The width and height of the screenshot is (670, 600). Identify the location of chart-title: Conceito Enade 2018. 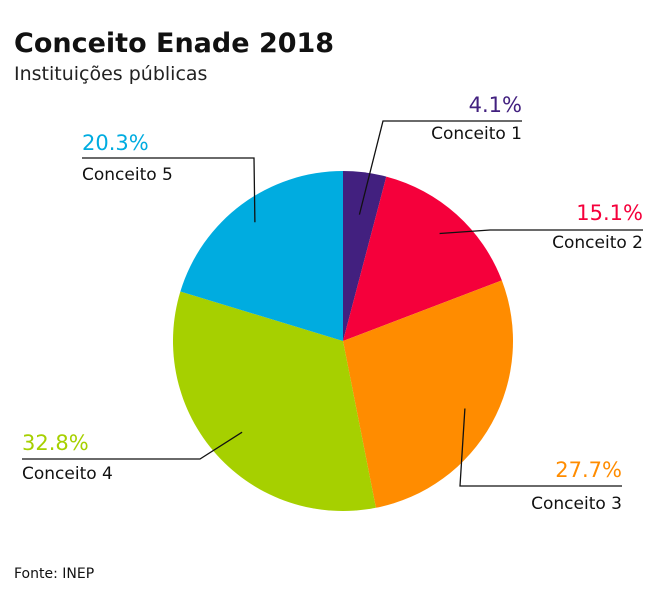
(174, 43).